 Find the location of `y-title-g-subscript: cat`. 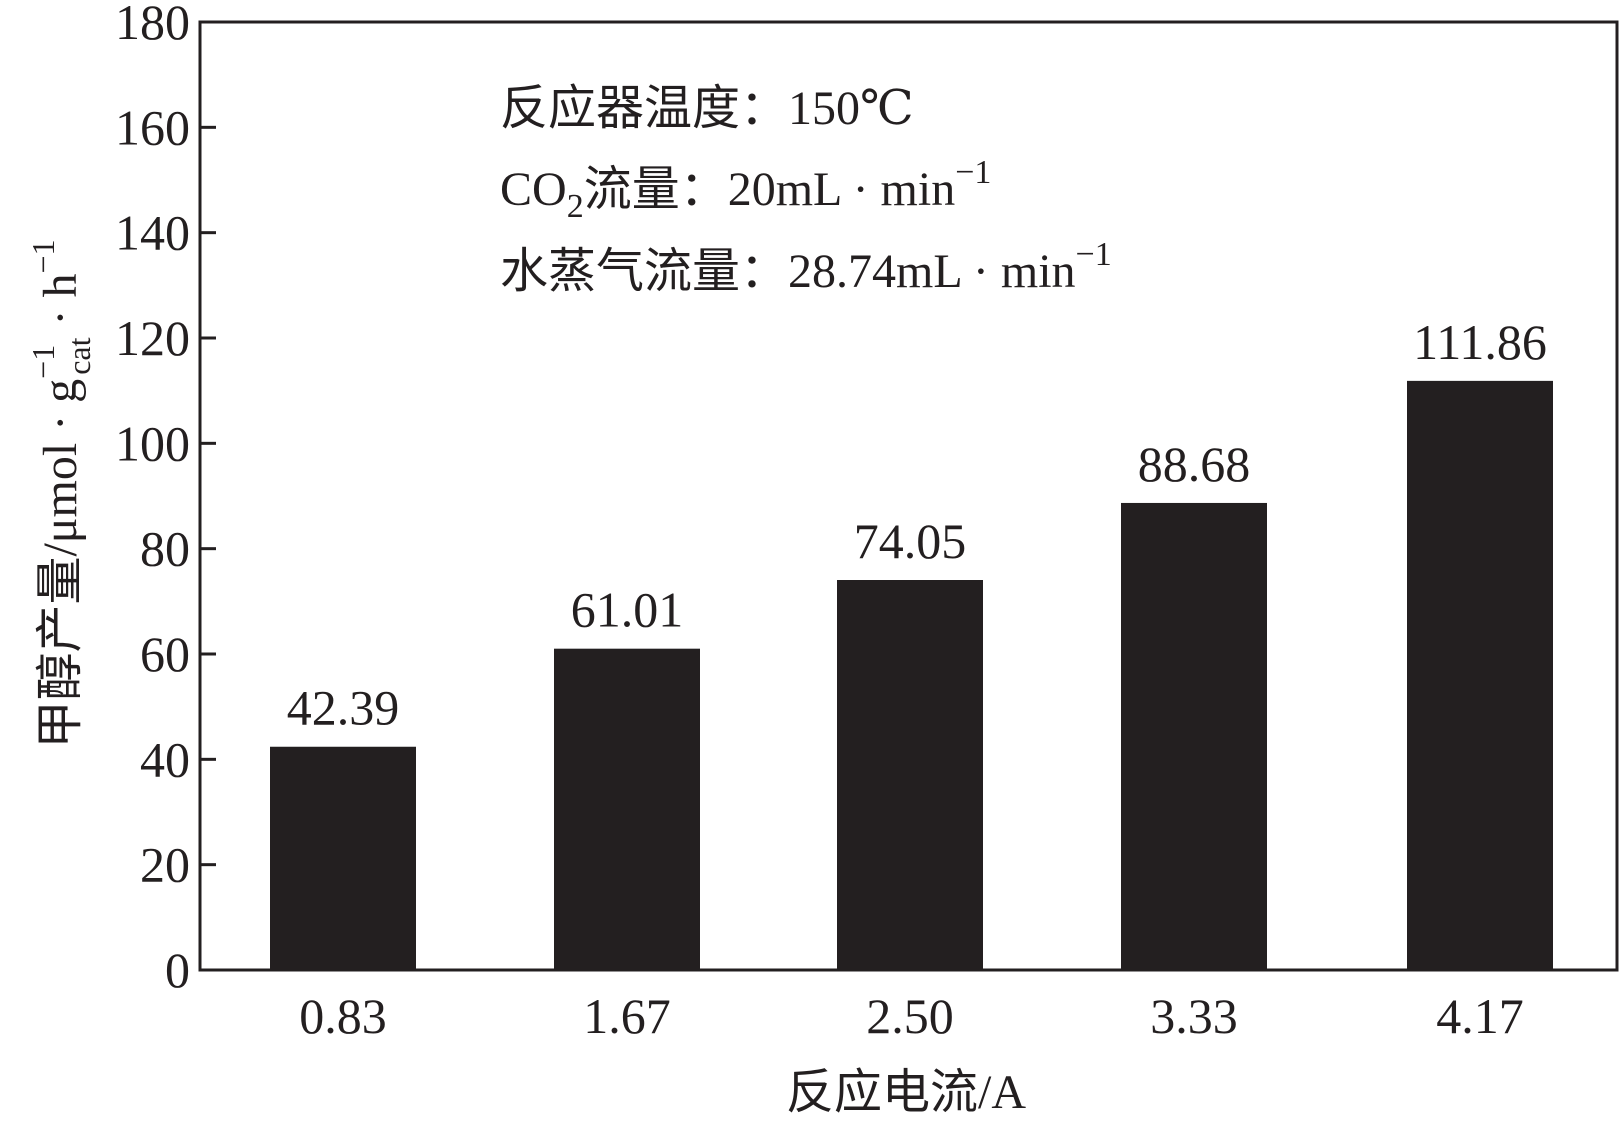

y-title-g-subscript: cat is located at coordinates (79, 355).